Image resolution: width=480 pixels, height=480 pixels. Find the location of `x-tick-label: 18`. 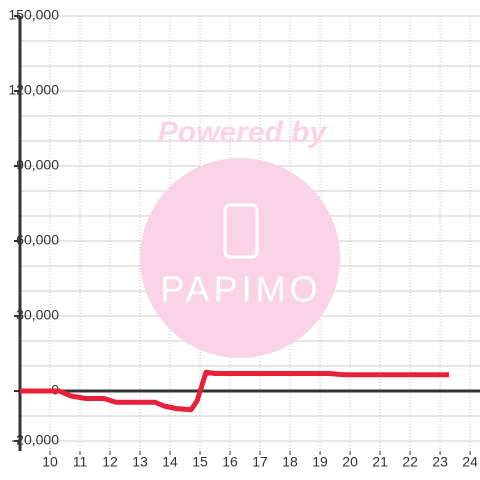

x-tick-label: 18 is located at coordinates (290, 462).